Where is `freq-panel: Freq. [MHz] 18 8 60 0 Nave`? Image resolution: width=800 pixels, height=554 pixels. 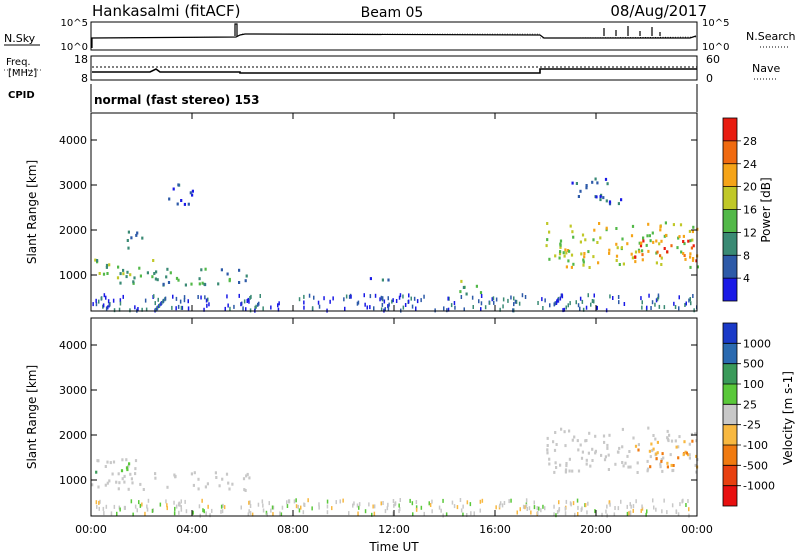 freq-panel: Freq. [MHz] 18 8 60 0 Nave is located at coordinates (392, 69).